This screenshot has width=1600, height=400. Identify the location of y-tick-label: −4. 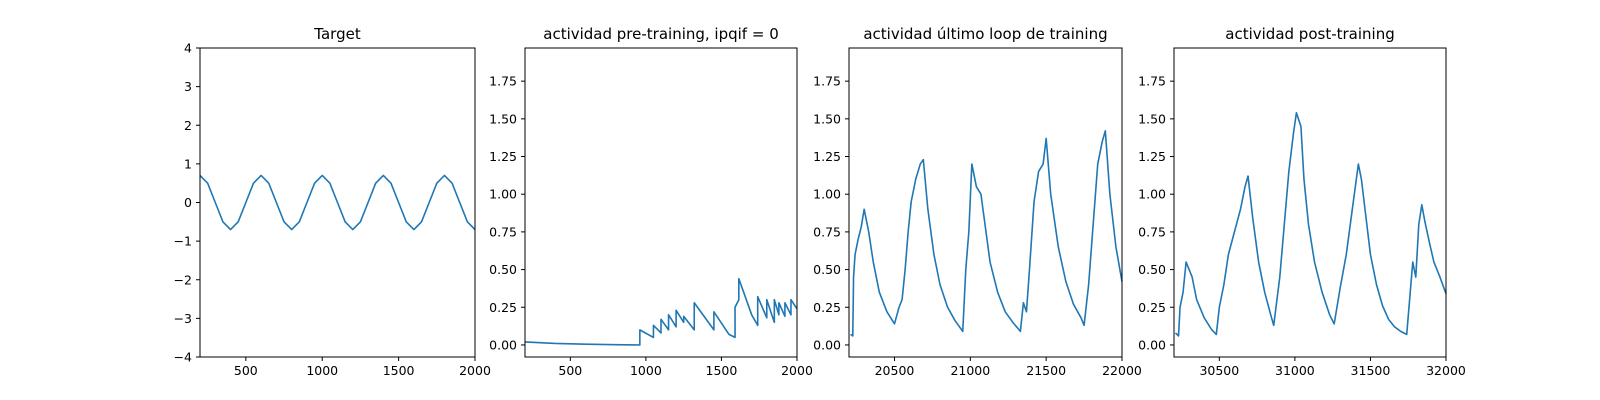
(183, 357).